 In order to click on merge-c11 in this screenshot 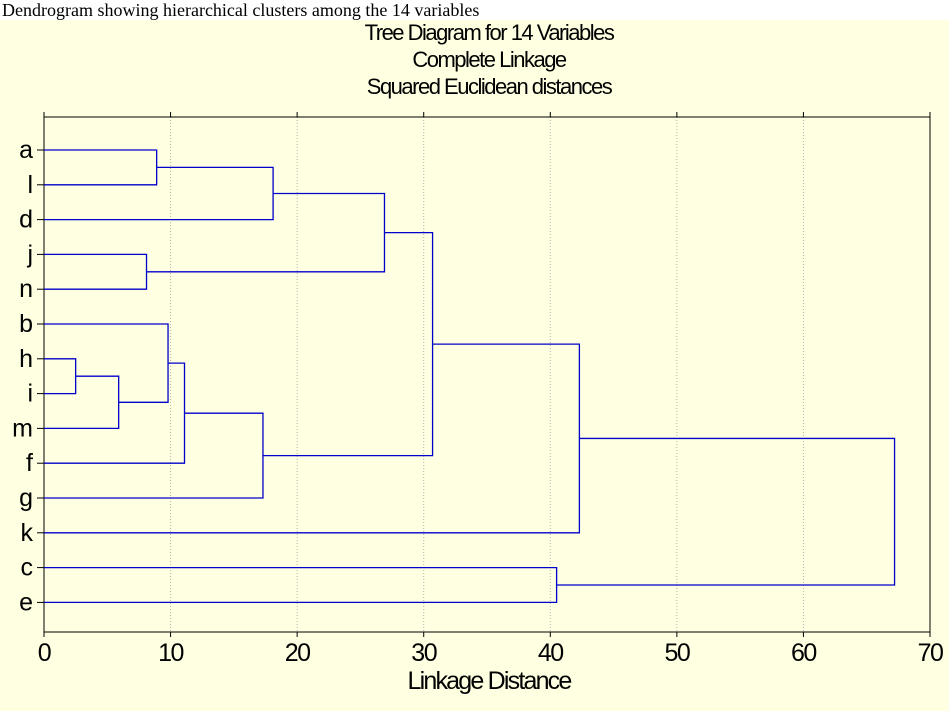, I will do `click(301, 585)`.